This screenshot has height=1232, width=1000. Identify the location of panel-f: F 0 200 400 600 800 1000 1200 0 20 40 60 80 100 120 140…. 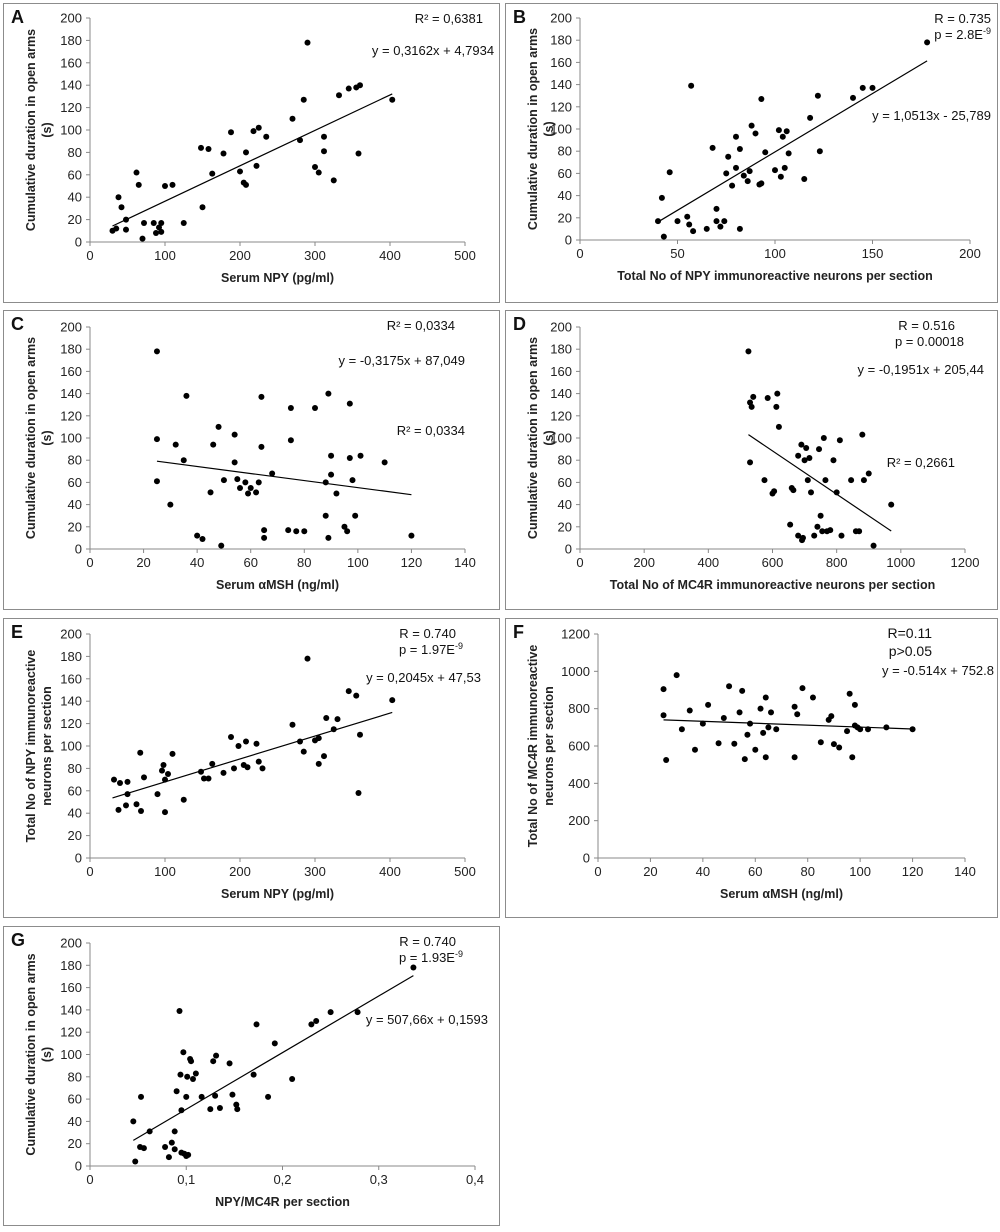
(751, 768).